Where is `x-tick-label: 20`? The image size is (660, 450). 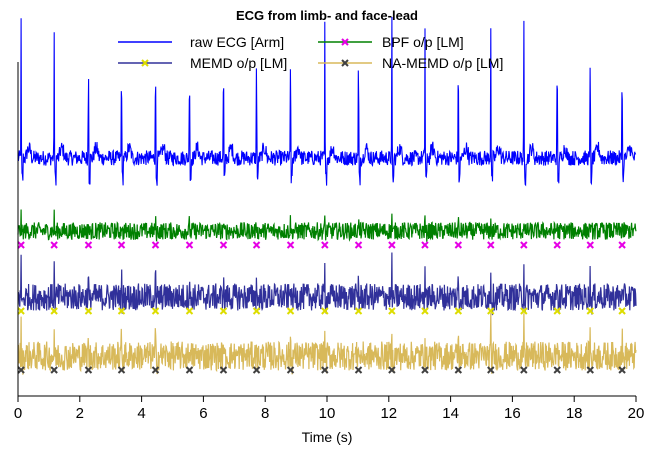 x-tick-label: 20 is located at coordinates (636, 413).